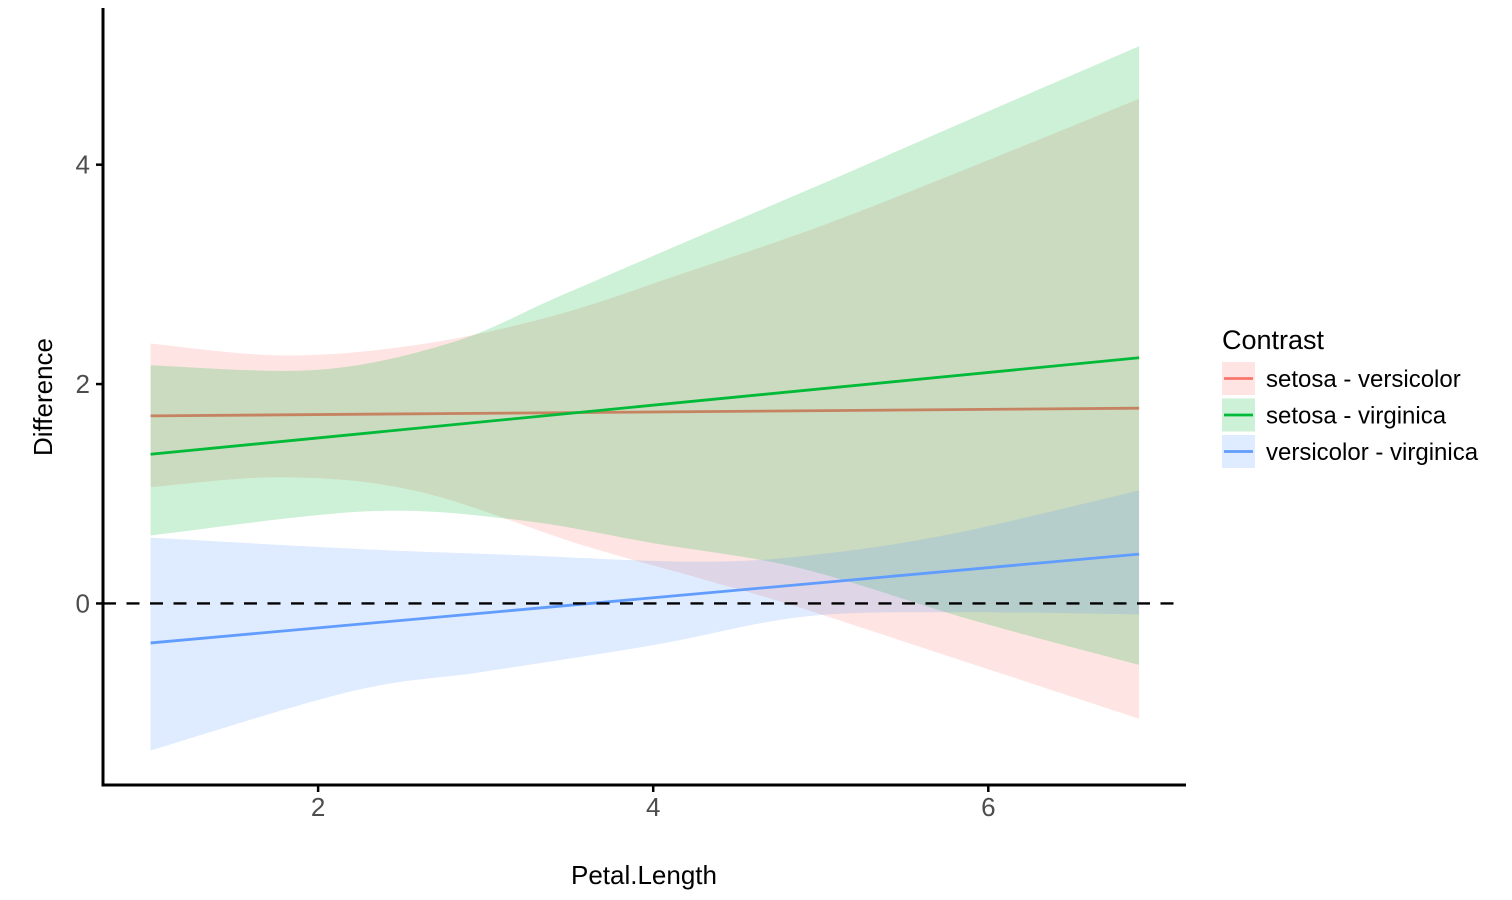  I want to click on legend-item-setosa-virginica: setosa - virginica, so click(1334, 415).